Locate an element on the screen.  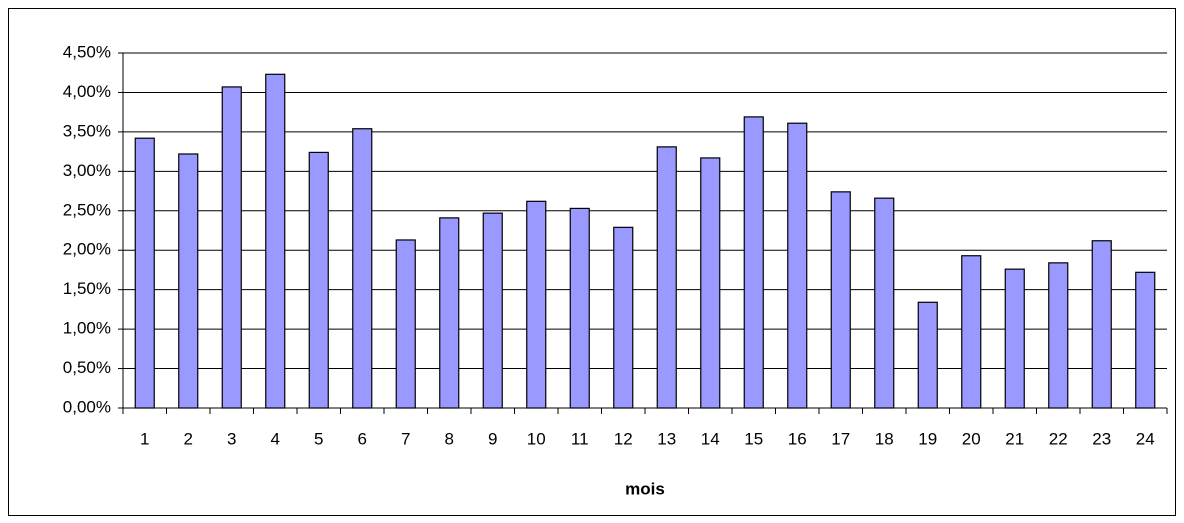
y-tick-label: 3,50% is located at coordinates (87, 130).